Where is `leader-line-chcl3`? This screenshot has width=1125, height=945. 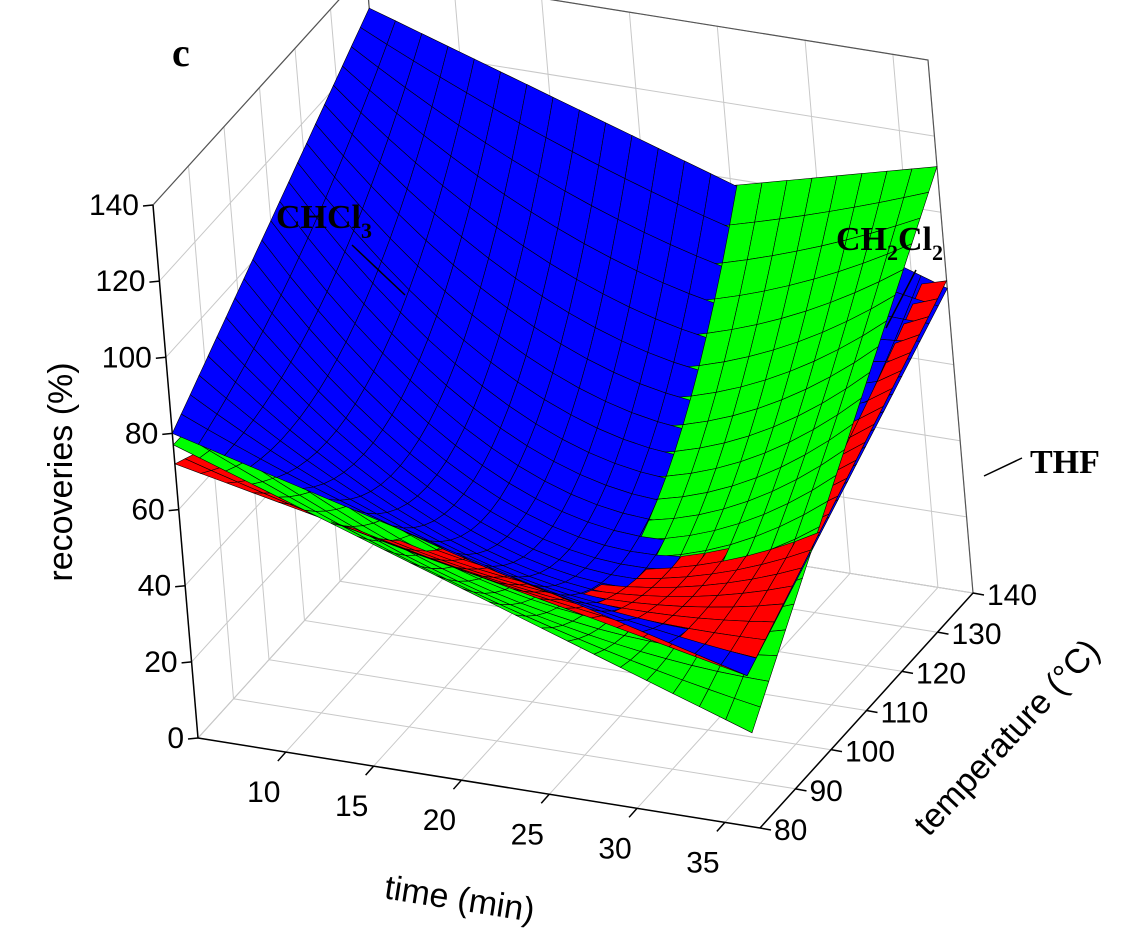
leader-line-chcl3 is located at coordinates (378, 270).